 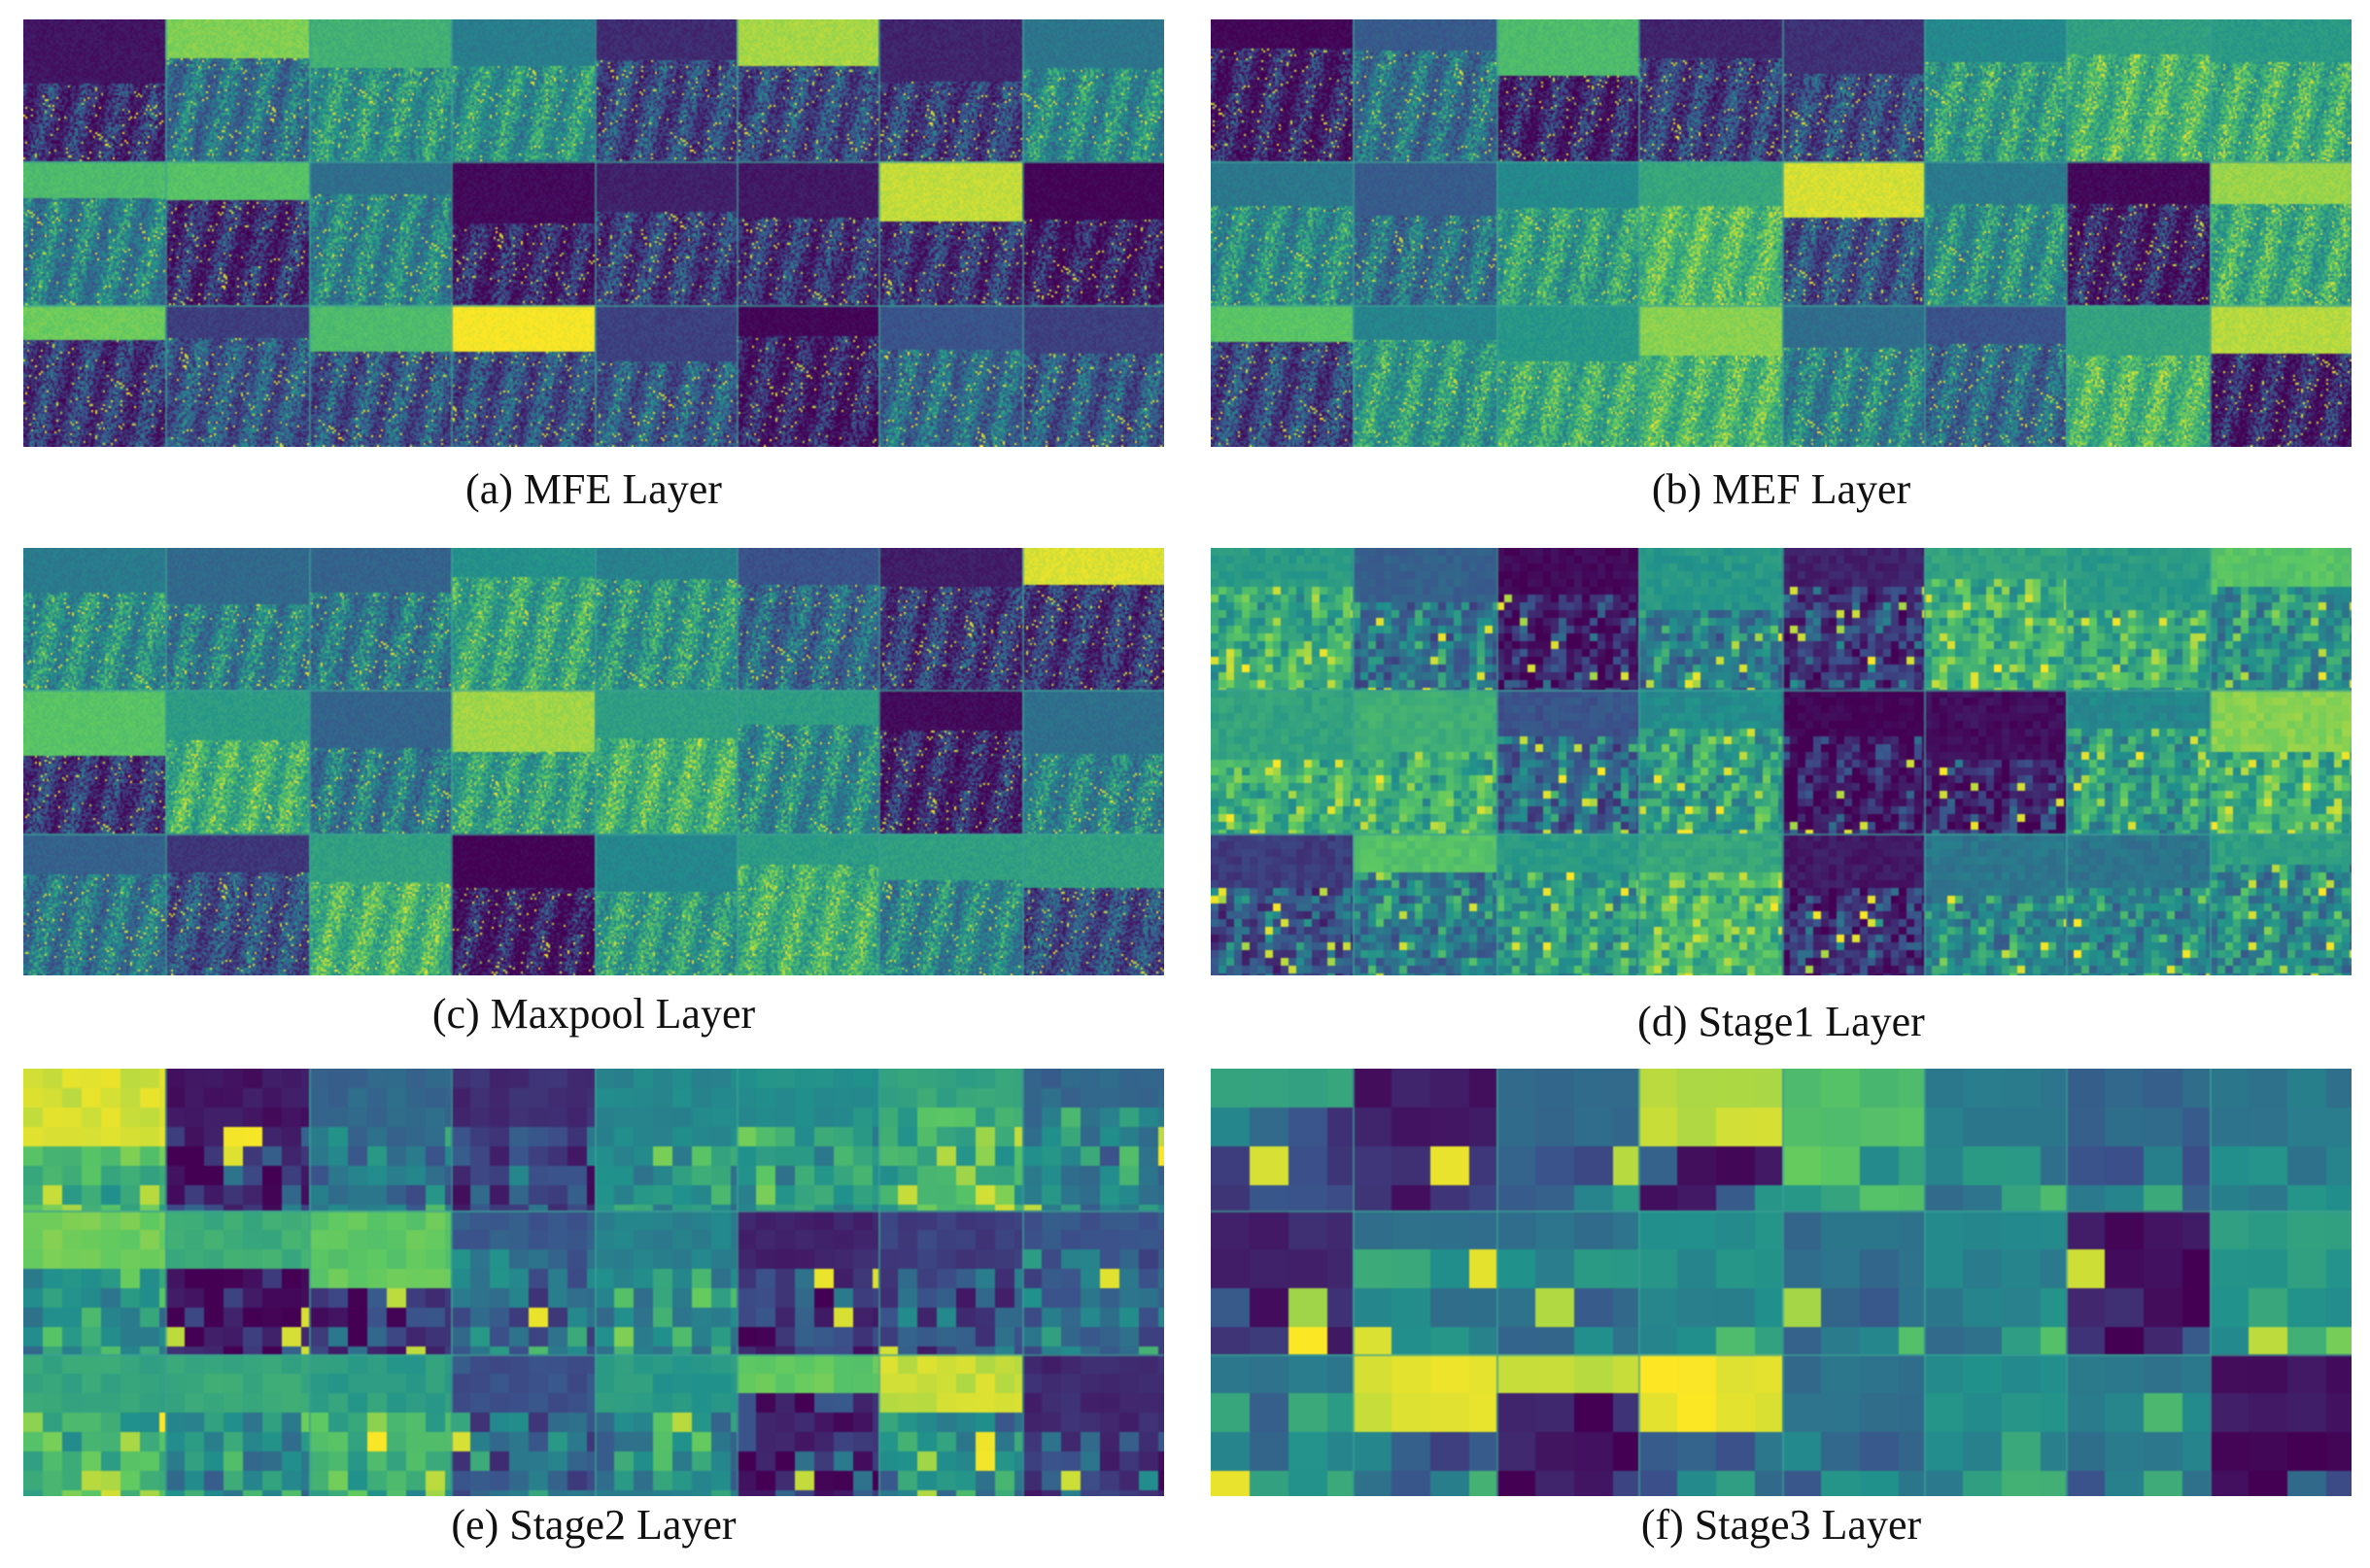 I want to click on feature-map-grid-stage2, so click(x=593, y=1282).